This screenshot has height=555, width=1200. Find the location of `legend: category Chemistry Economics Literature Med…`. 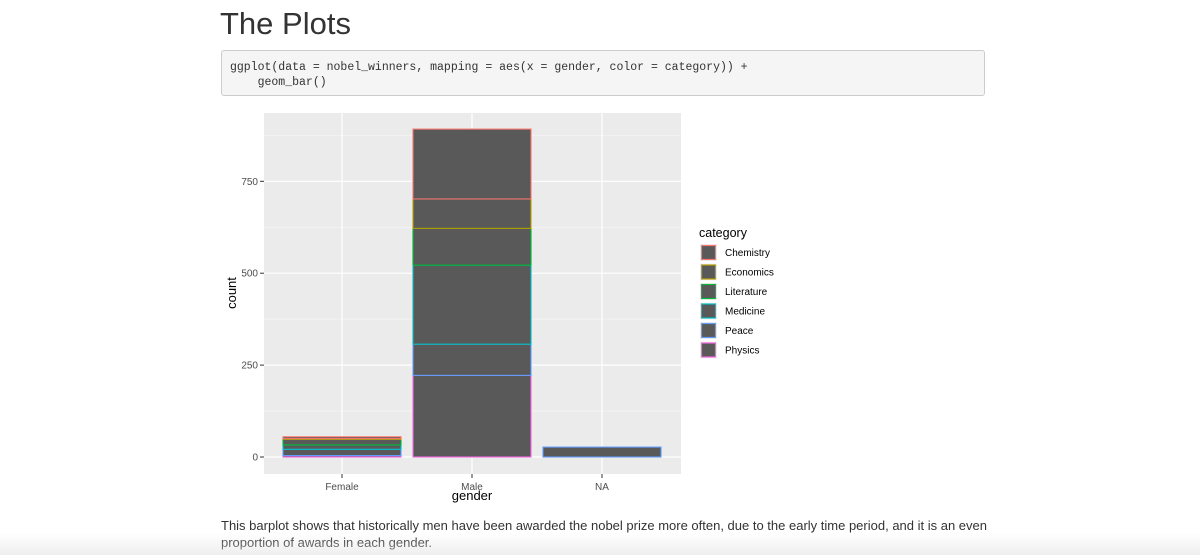

legend: category Chemistry Economics Literature Med… is located at coordinates (736, 292).